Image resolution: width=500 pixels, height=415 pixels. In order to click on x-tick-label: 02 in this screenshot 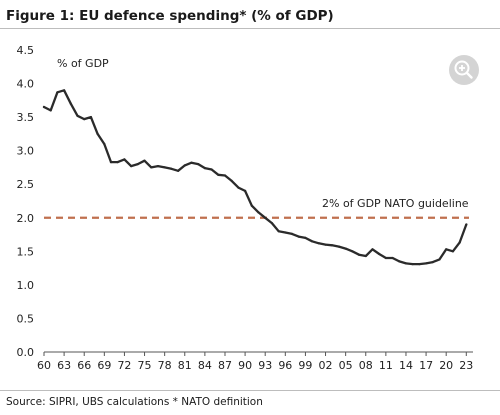, I will do `click(326, 365)`.